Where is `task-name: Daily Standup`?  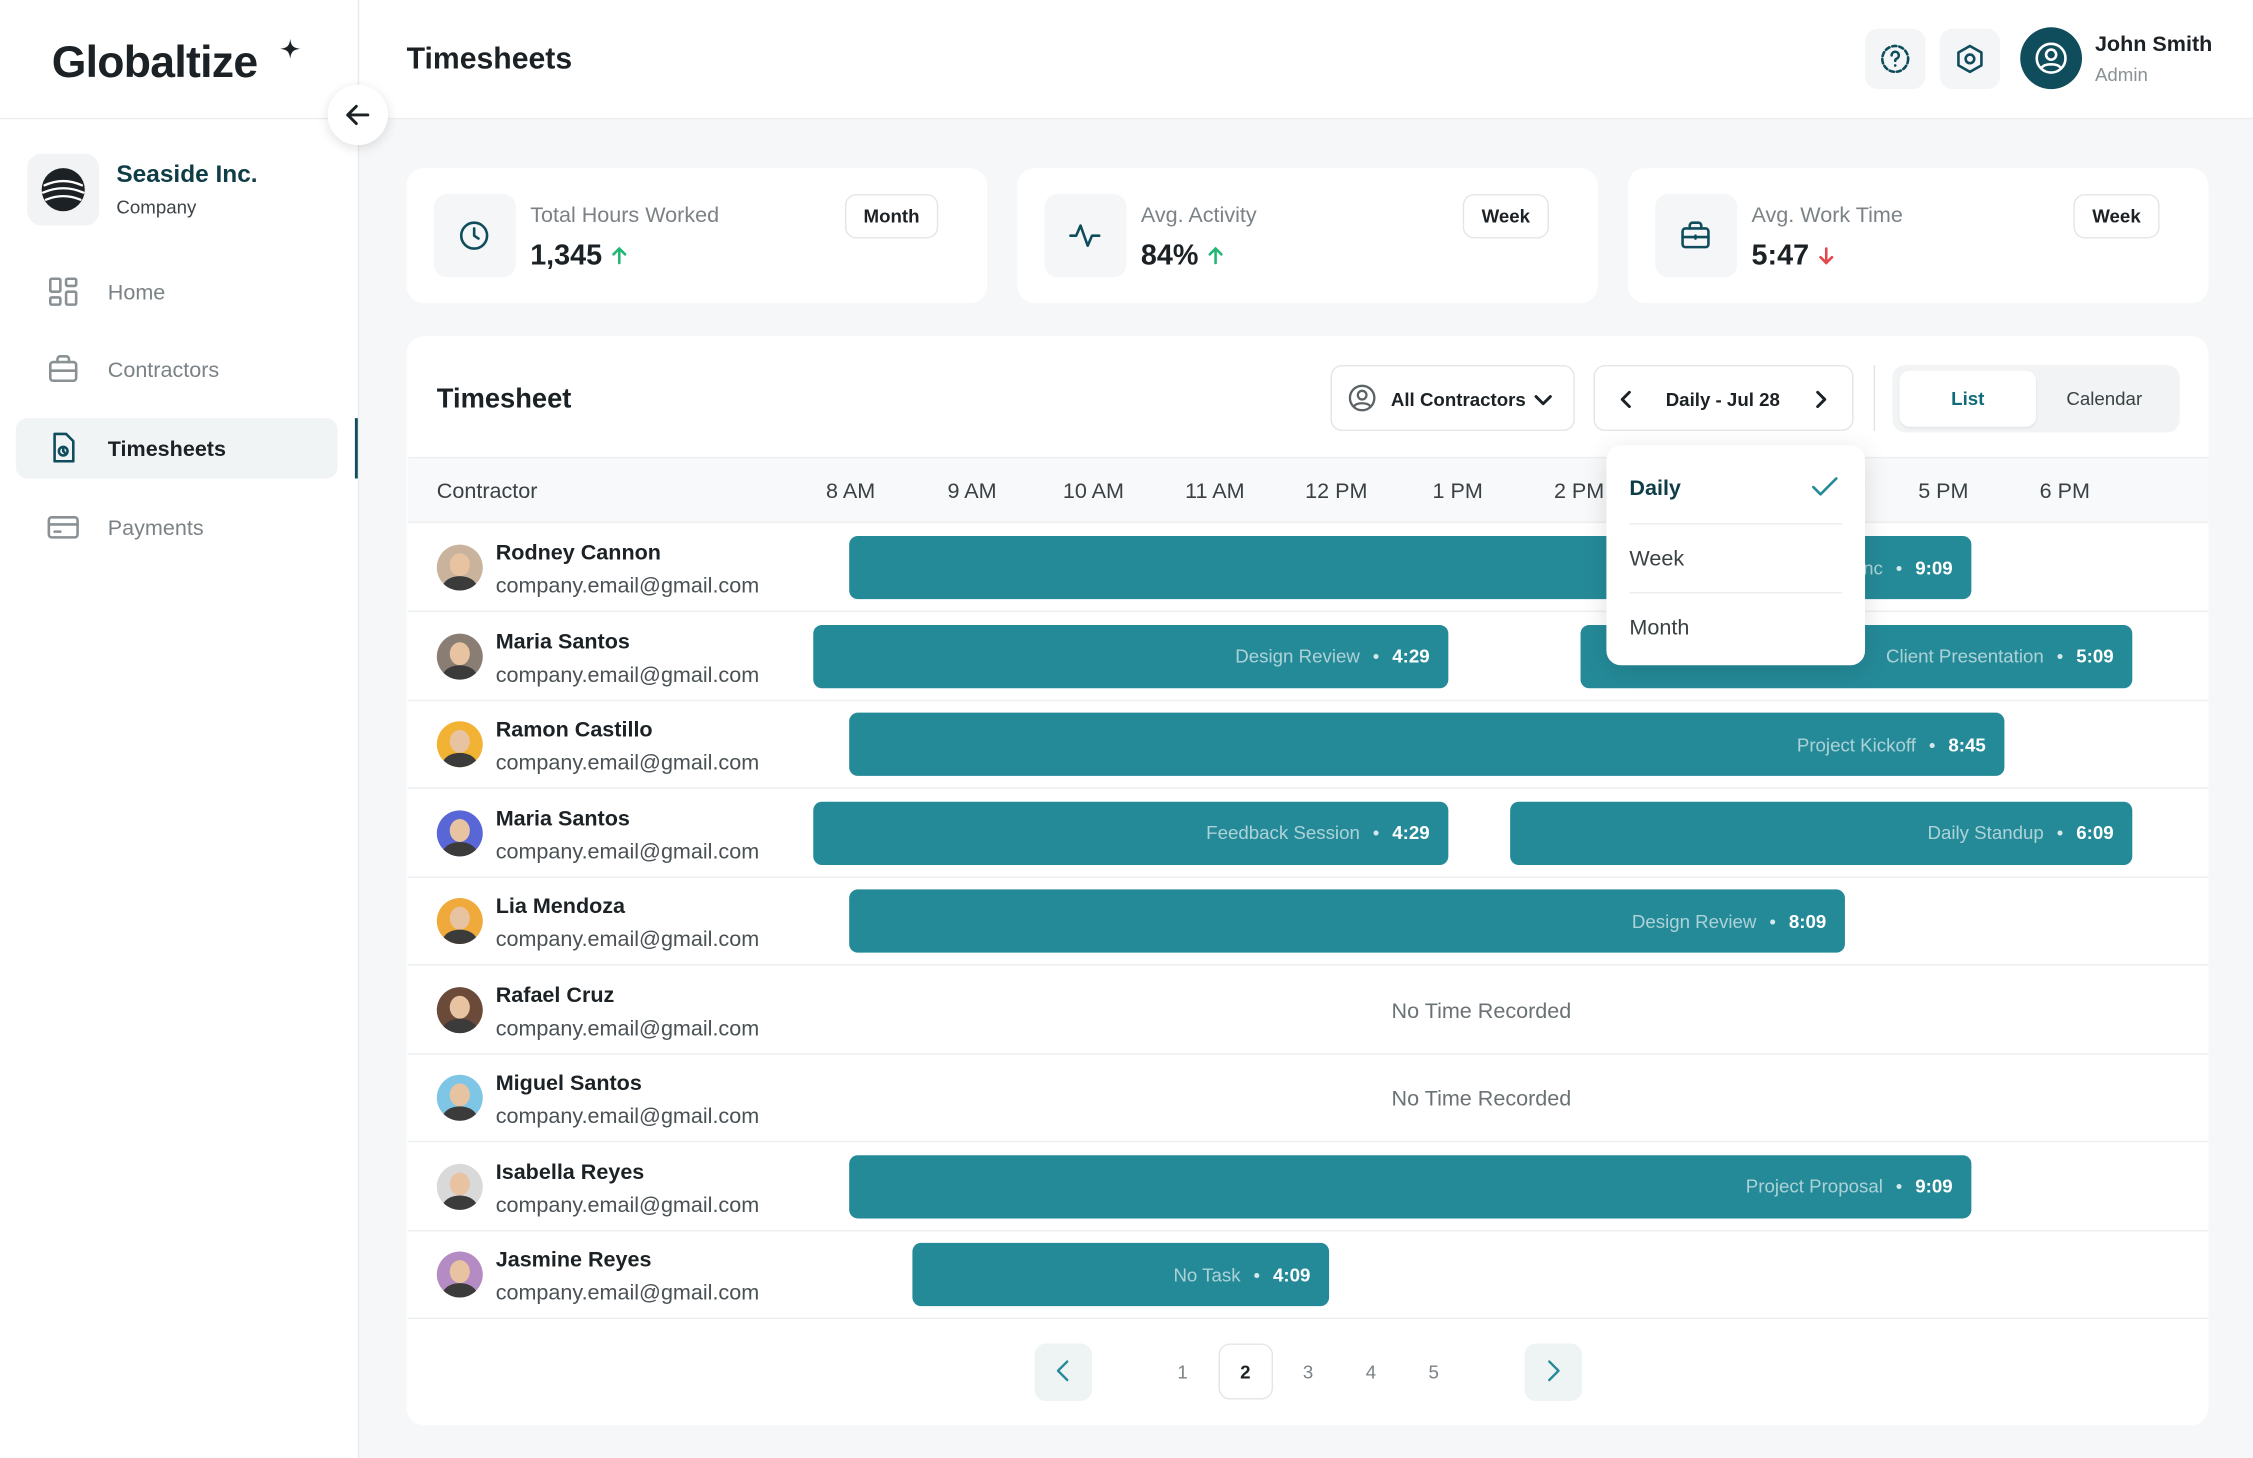
task-name: Daily Standup is located at coordinates (1985, 832).